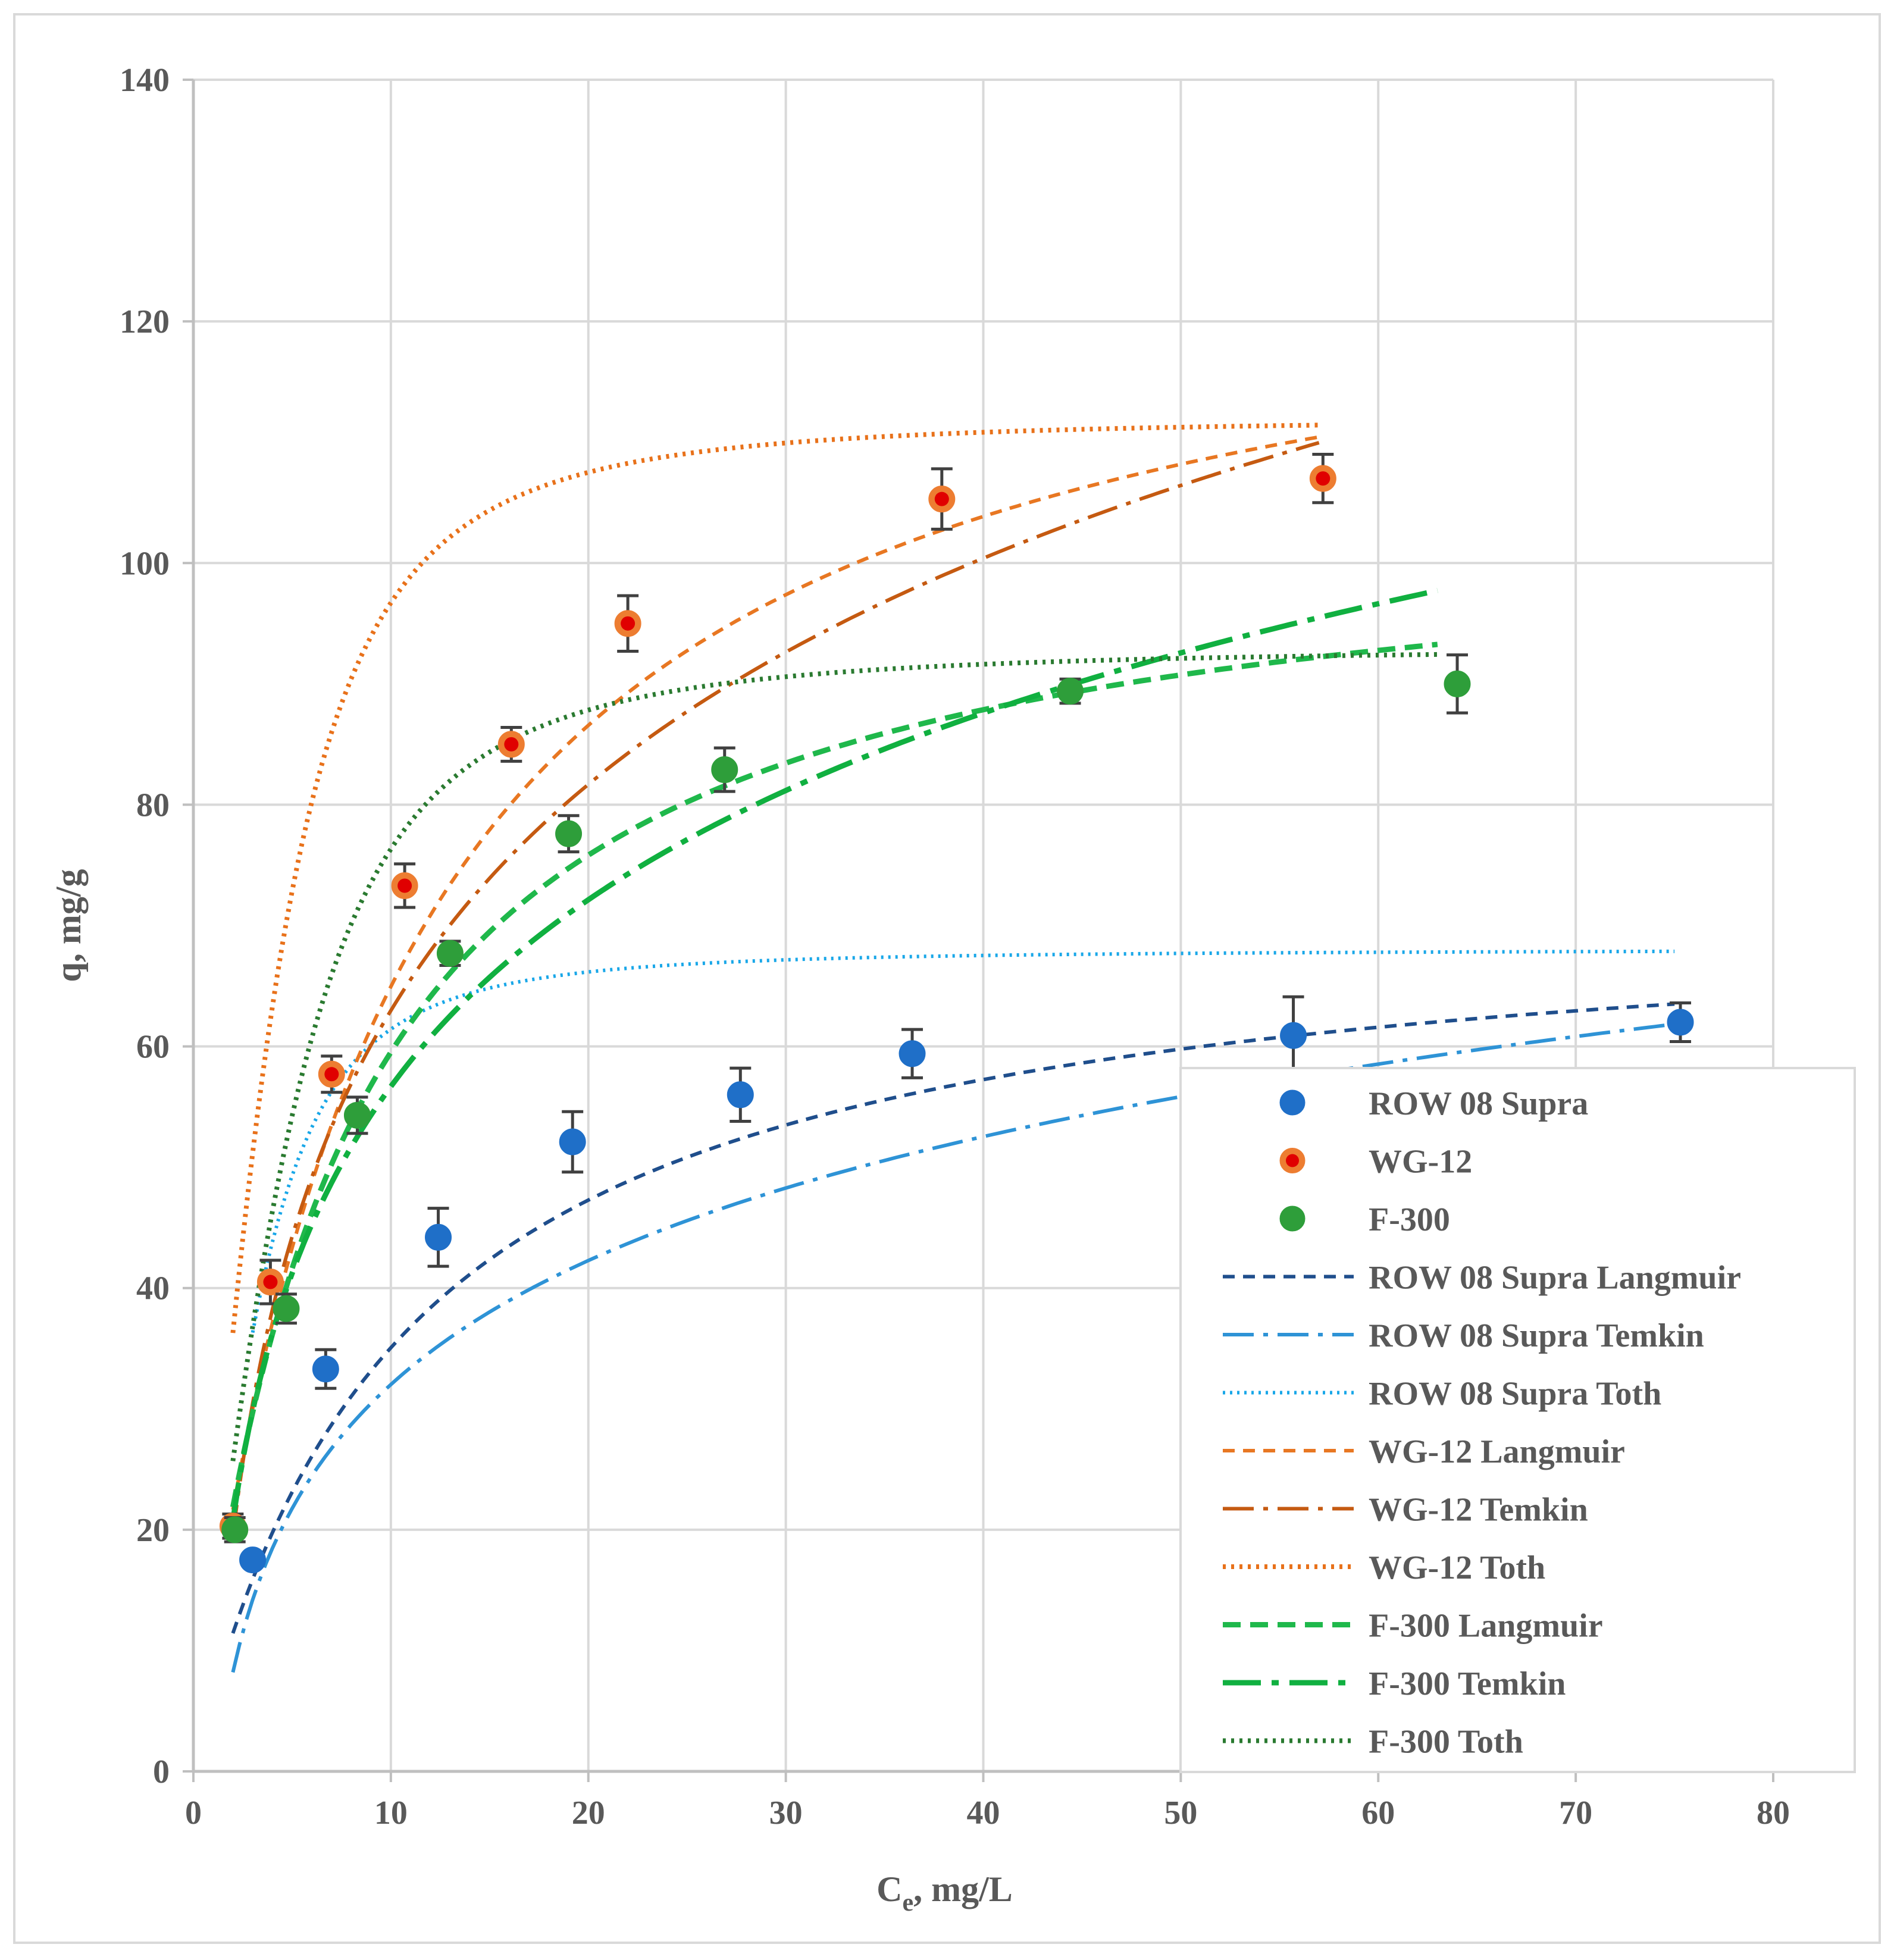 The image size is (1894, 1960). I want to click on legend-label: F-300 Langmuir, so click(1486, 1626).